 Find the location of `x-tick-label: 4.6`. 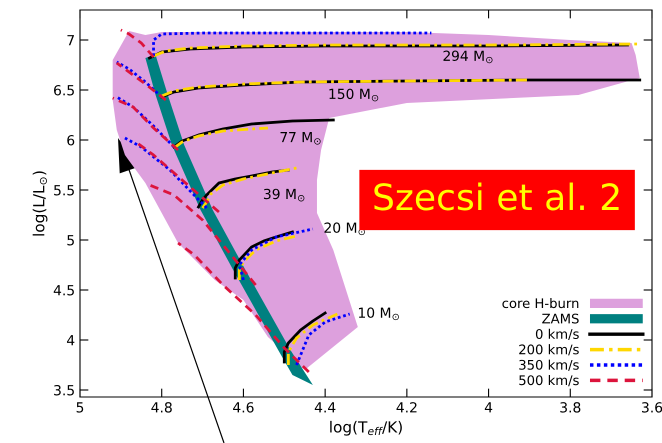

x-tick-label: 4.6 is located at coordinates (243, 407).